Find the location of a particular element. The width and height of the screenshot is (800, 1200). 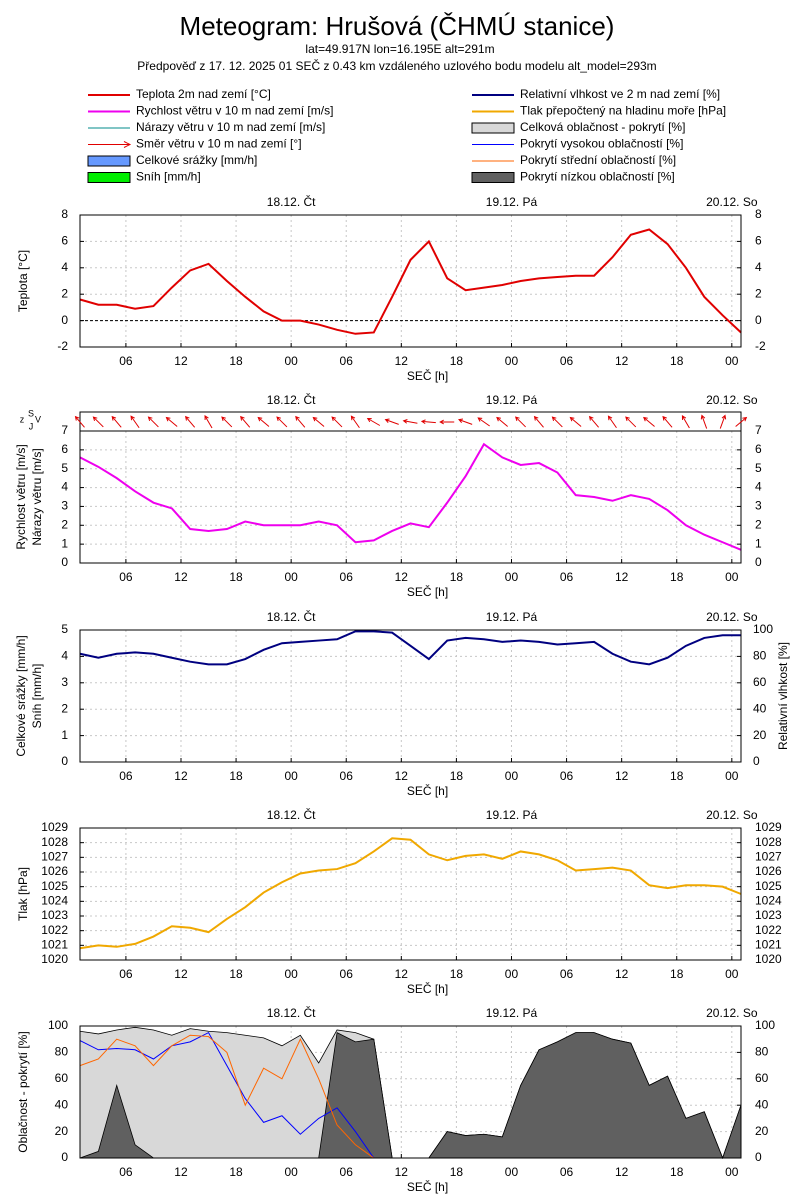

direction-key: z is located at coordinates (22, 419).